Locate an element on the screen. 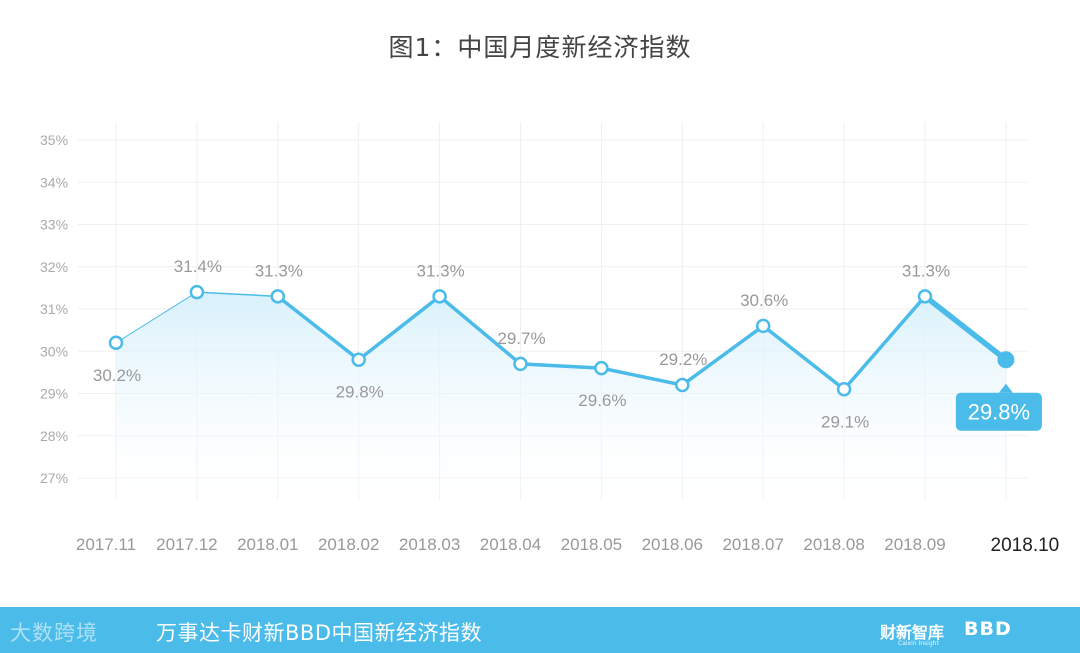 This screenshot has height=653, width=1080. brand-logo-bbd: BBD is located at coordinates (988, 629).